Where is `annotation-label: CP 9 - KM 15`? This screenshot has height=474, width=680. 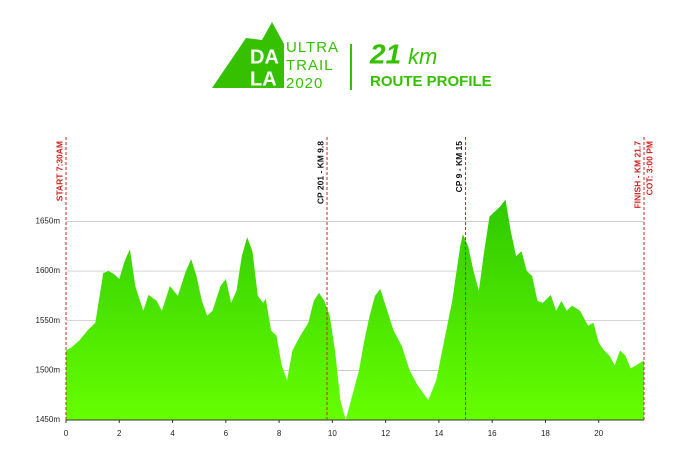 annotation-label: CP 9 - KM 15 is located at coordinates (459, 167).